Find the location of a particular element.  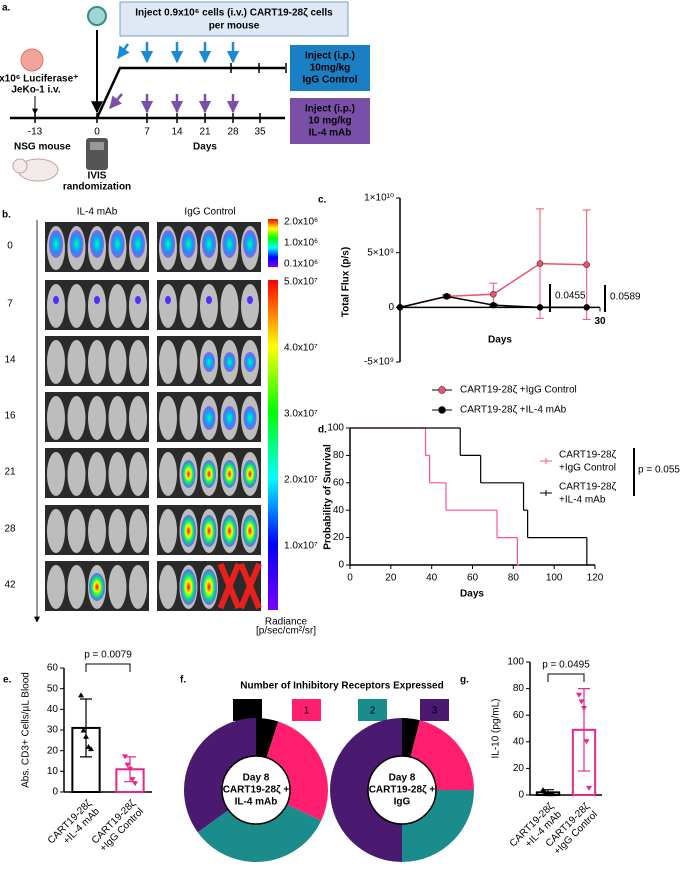

label: 10mg/kg is located at coordinates (330, 68).